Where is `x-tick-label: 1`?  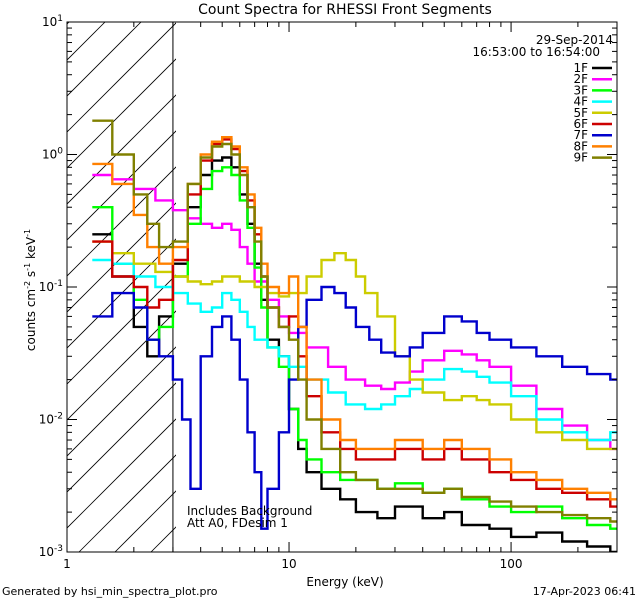
x-tick-label: 1 is located at coordinates (67, 564).